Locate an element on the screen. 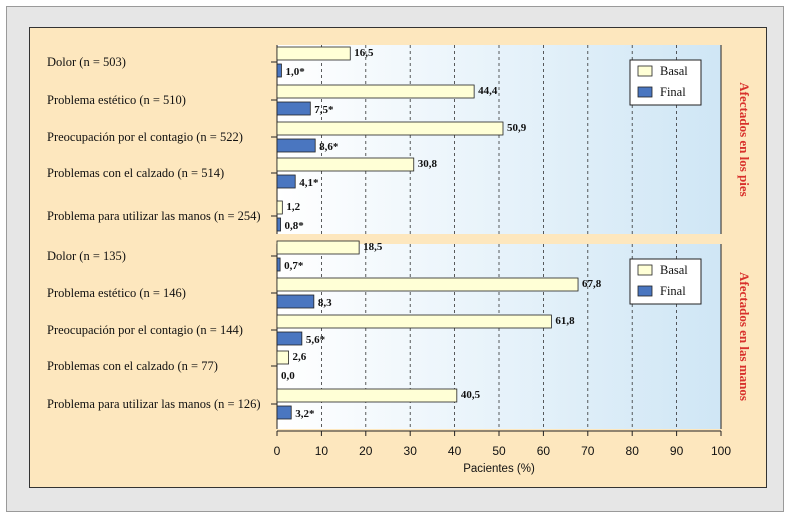  category-label: Dolor (n = 135) is located at coordinates (86, 256).